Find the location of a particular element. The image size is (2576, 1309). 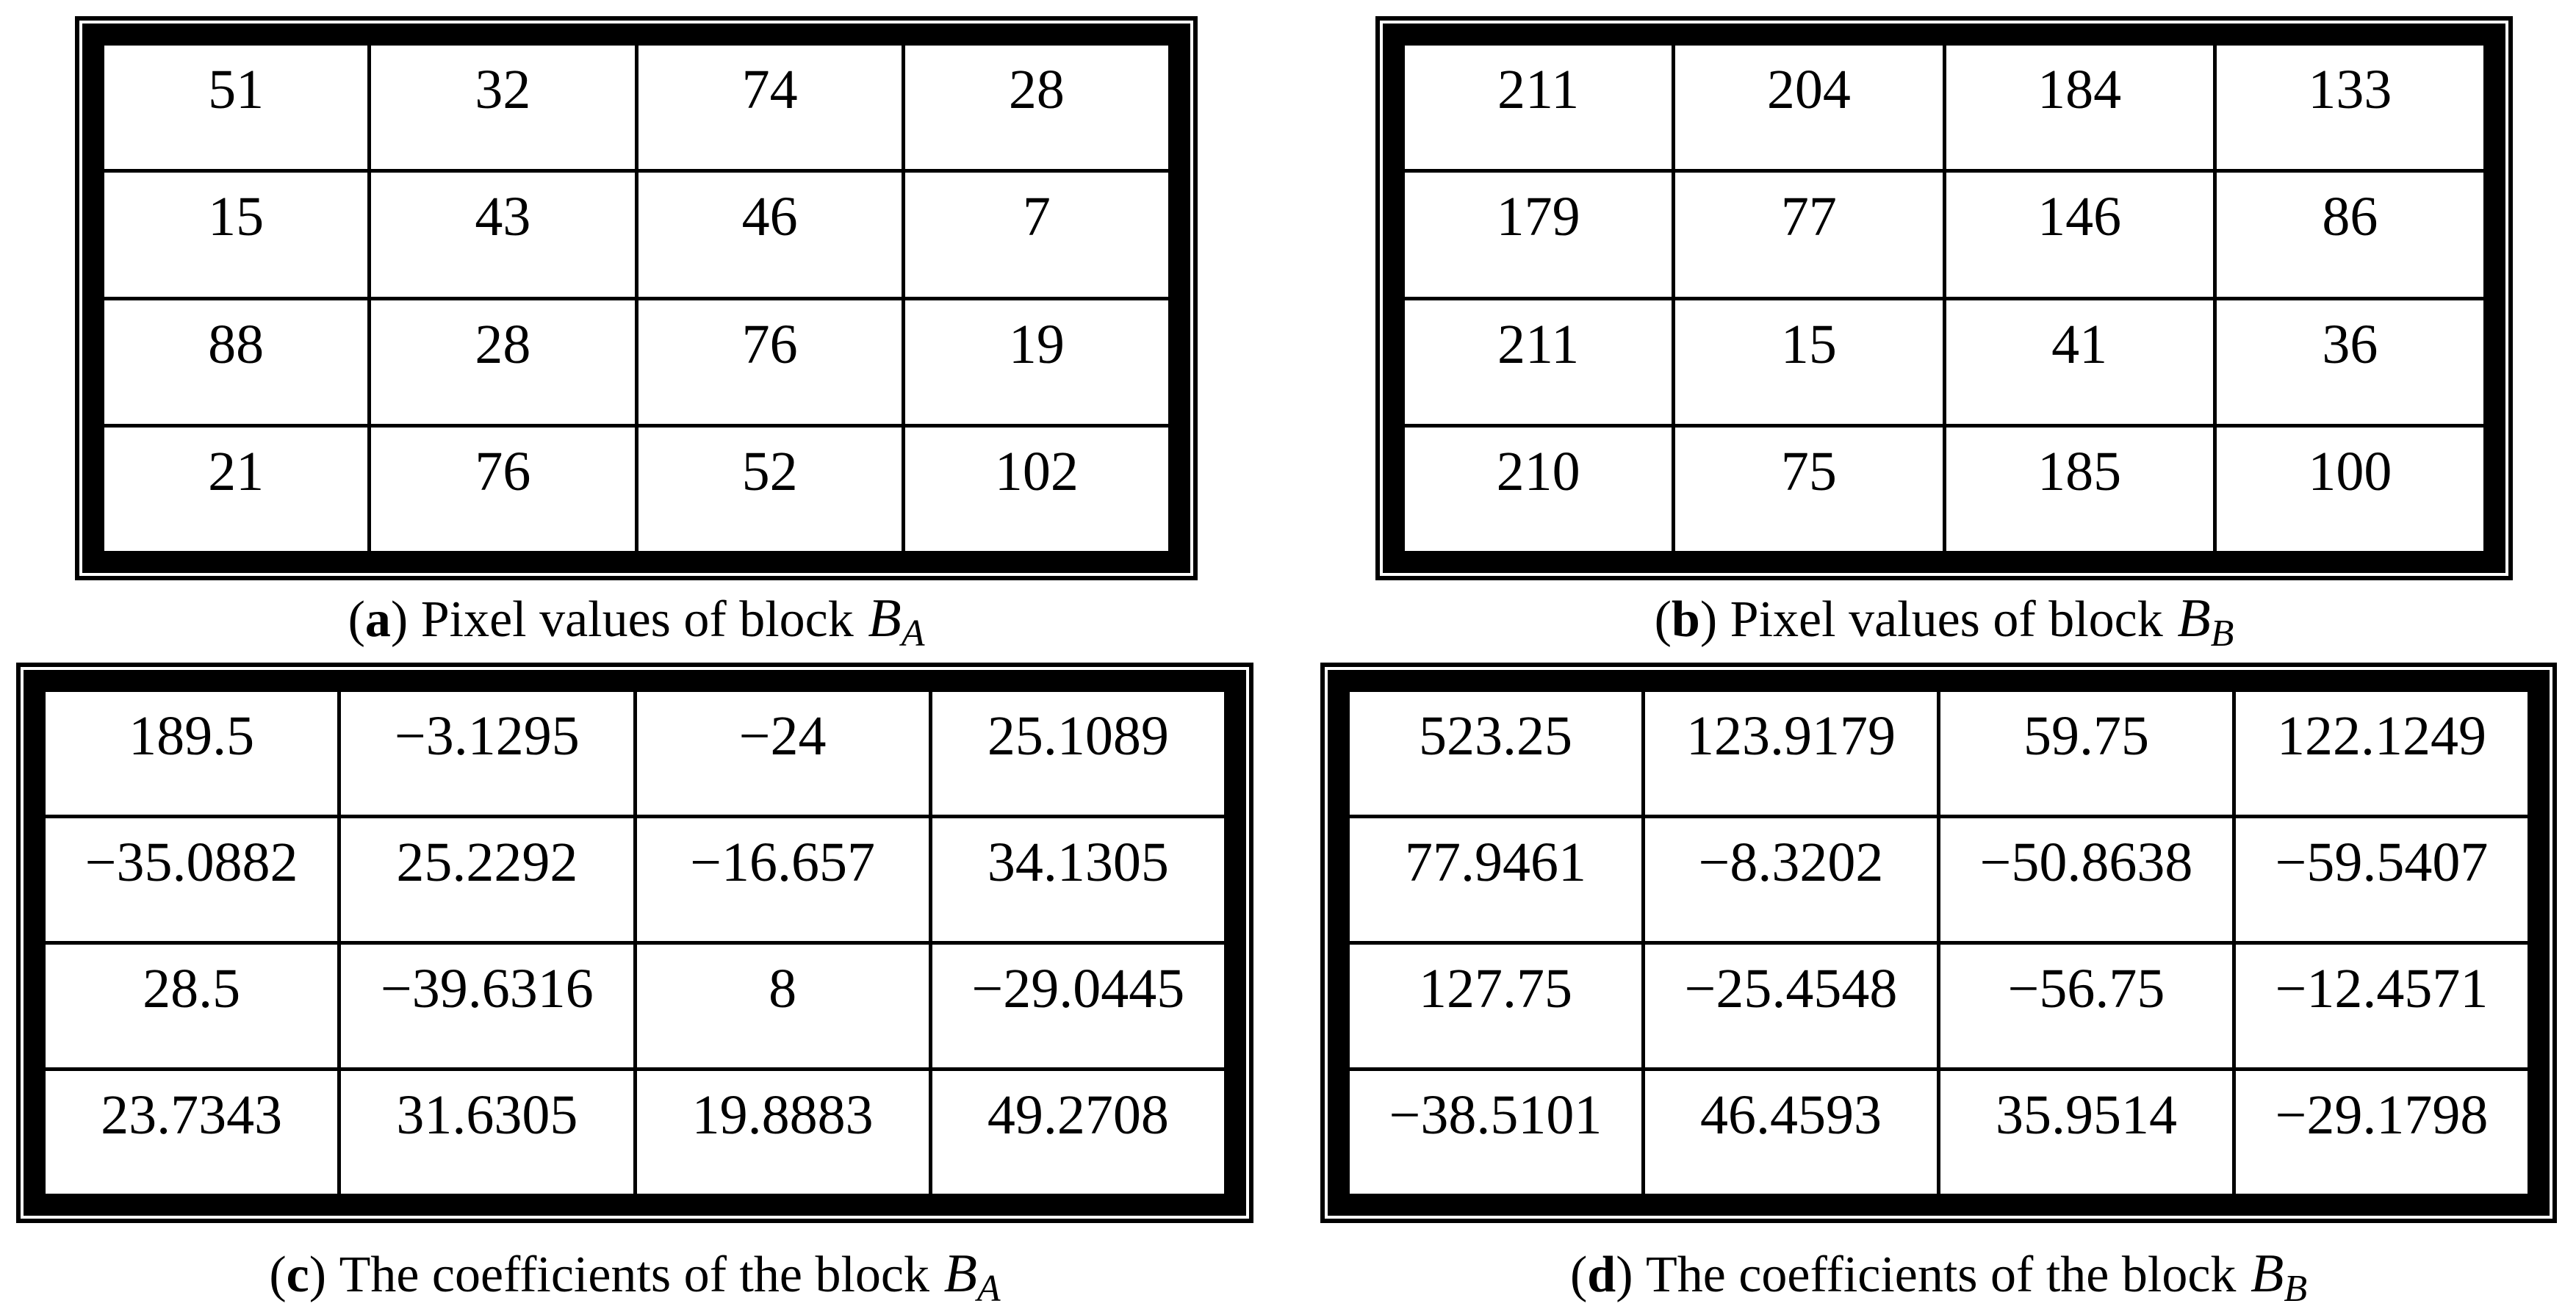

table-cell: 34.1305 is located at coordinates (1078, 880).